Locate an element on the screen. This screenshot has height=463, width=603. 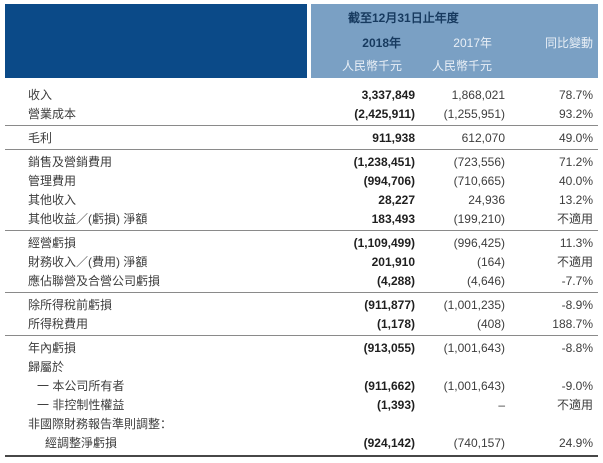
row-label: 所得稅費用 is located at coordinates (58, 324).